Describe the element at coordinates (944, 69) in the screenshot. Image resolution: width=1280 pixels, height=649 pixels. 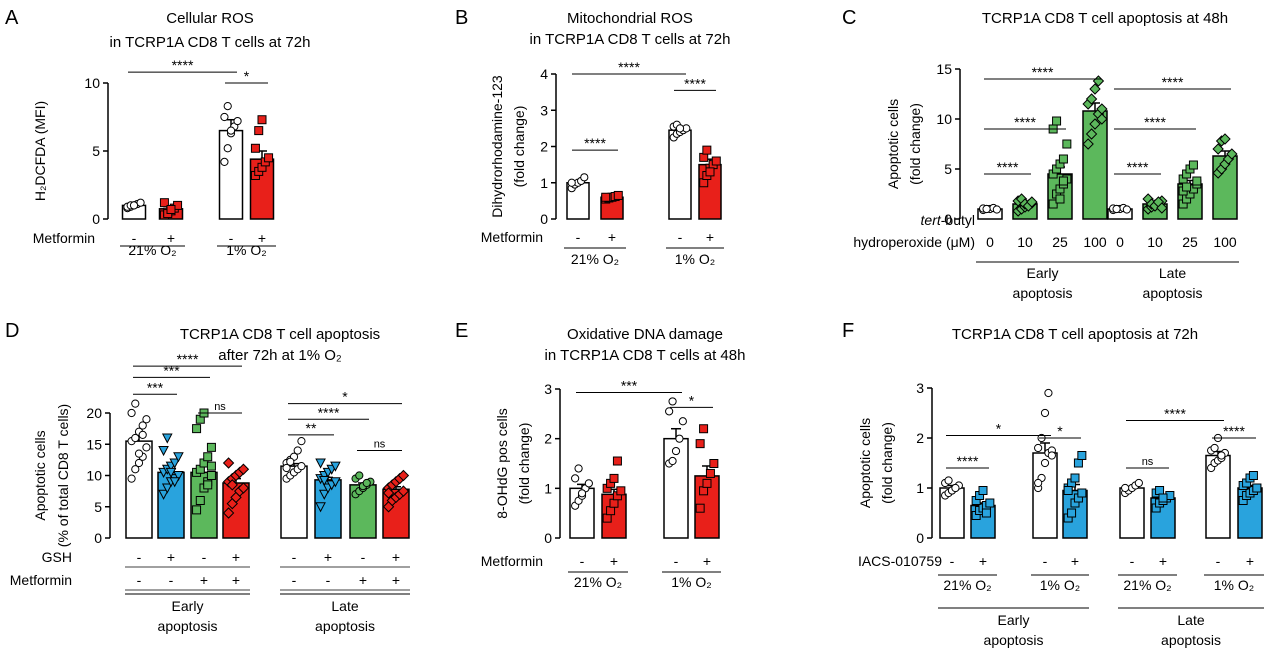
I see `y-tick-label: 15` at that location.